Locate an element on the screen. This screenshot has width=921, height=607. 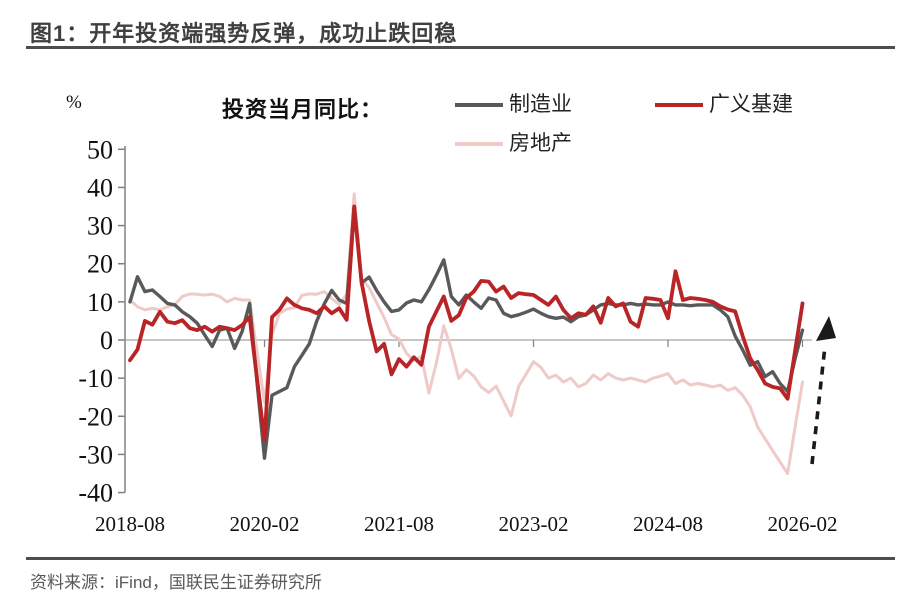
y-tick-label: -30 is located at coordinates (95, 454).